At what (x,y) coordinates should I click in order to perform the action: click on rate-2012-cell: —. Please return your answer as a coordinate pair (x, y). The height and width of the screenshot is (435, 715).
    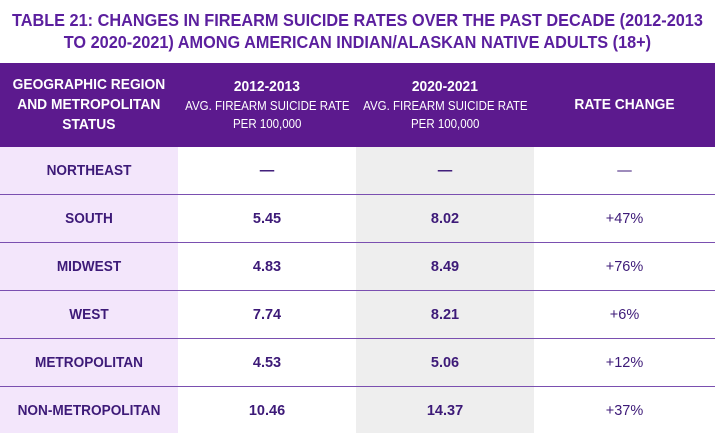
    Looking at the image, I should click on (267, 170).